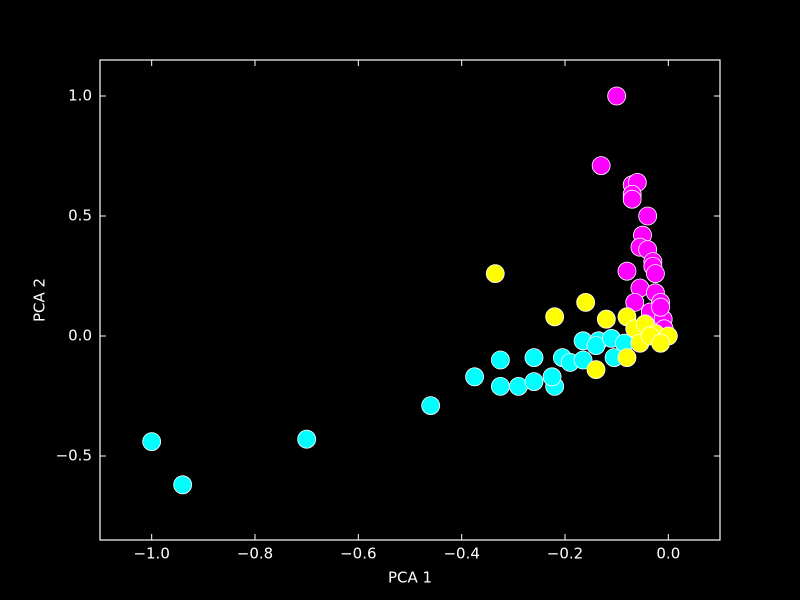  What do you see at coordinates (40, 300) in the screenshot?
I see `y-axis-label: PCA 2` at bounding box center [40, 300].